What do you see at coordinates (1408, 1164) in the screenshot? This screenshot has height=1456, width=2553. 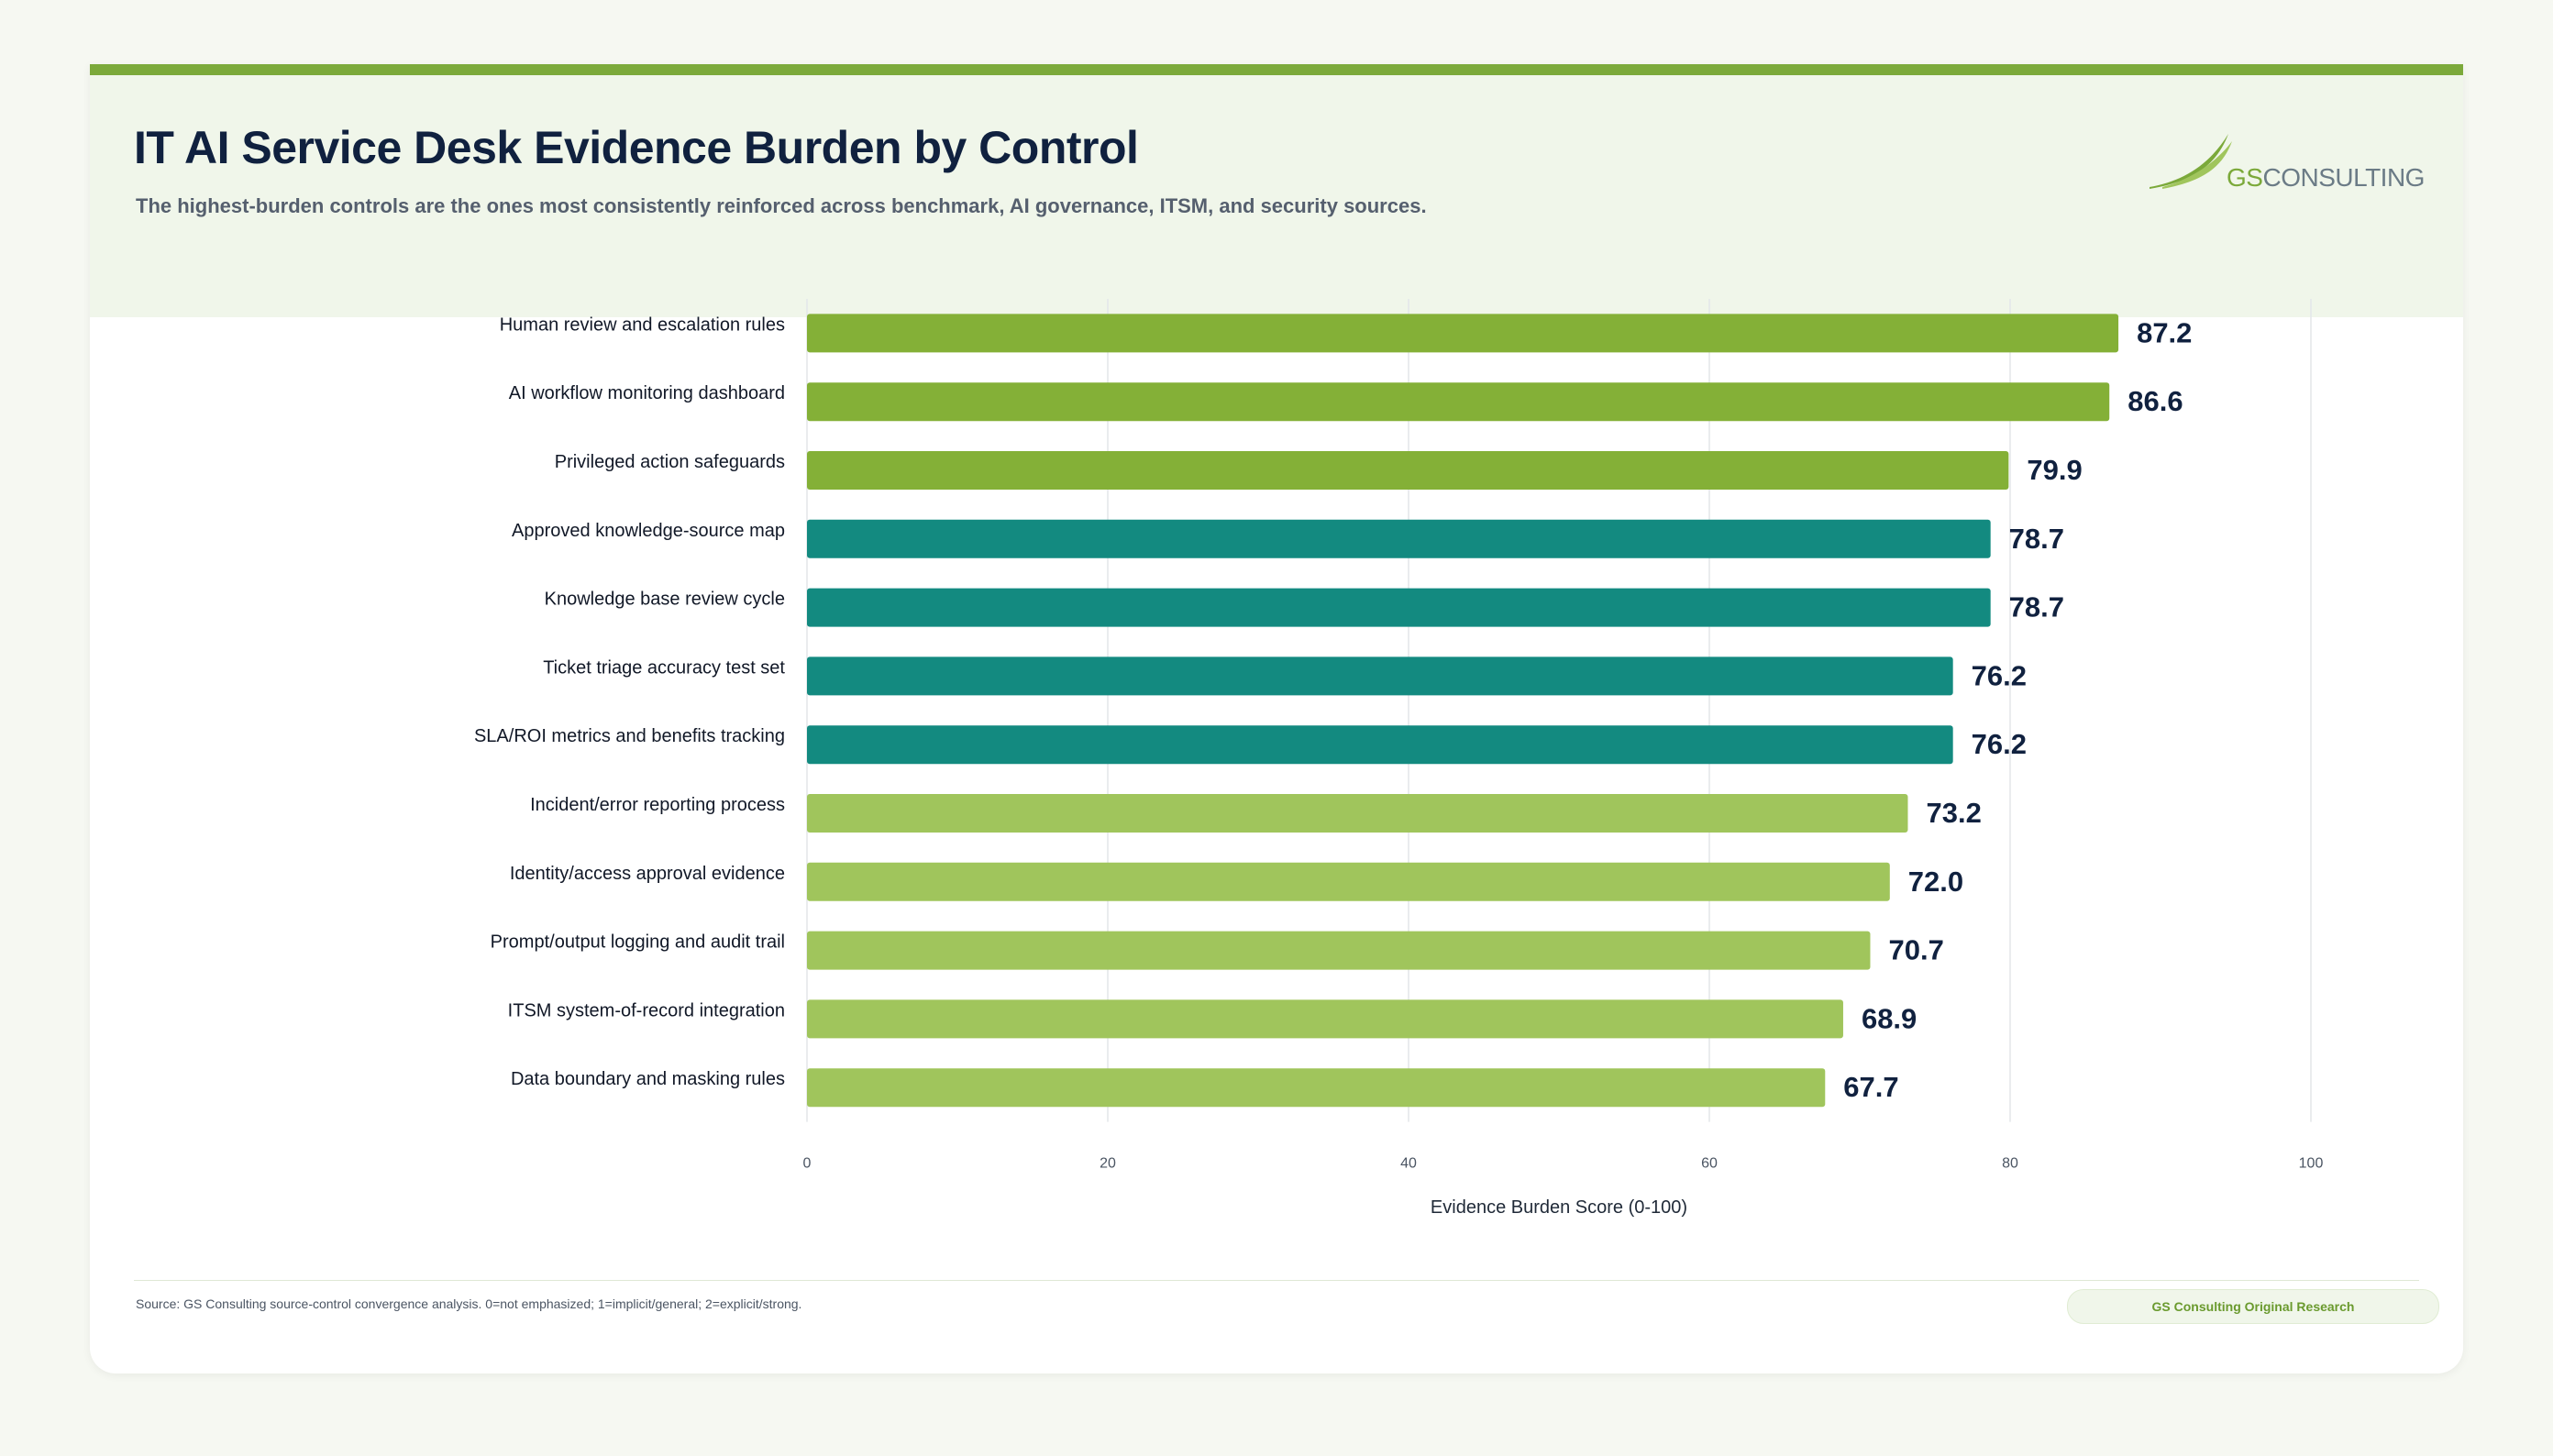 I see `x-tick-label: 40` at bounding box center [1408, 1164].